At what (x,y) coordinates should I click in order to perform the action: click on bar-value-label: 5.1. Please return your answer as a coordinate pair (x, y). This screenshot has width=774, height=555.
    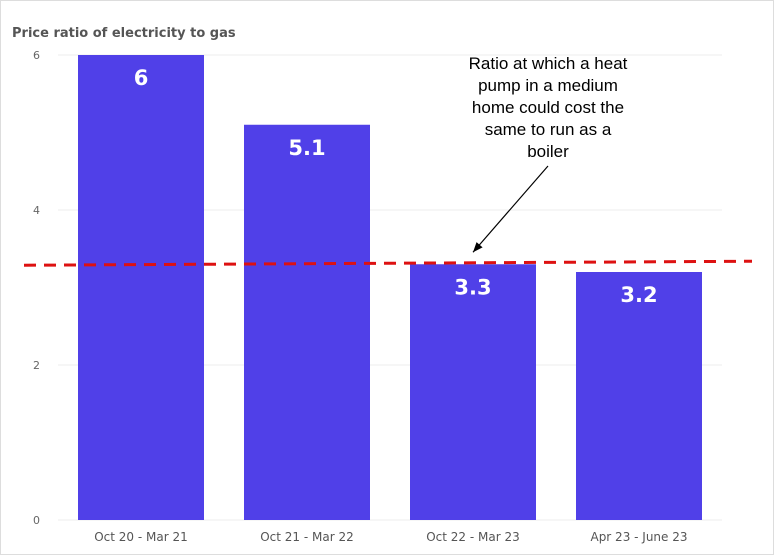
    Looking at the image, I should click on (306, 148).